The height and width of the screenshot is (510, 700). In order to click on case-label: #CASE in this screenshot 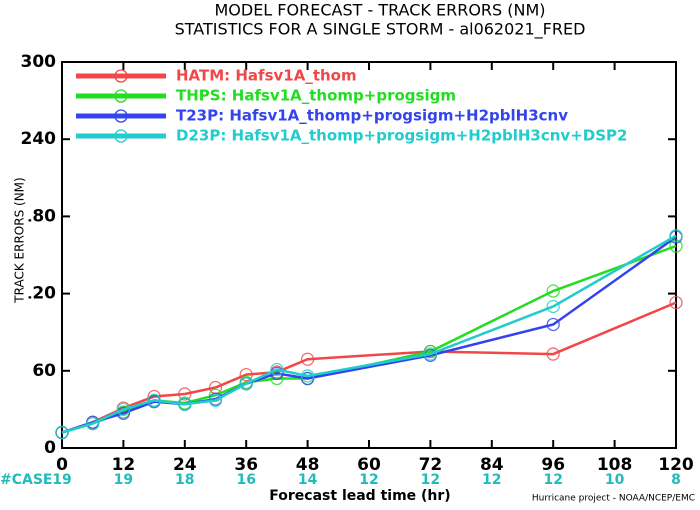, I will do `click(26, 480)`.